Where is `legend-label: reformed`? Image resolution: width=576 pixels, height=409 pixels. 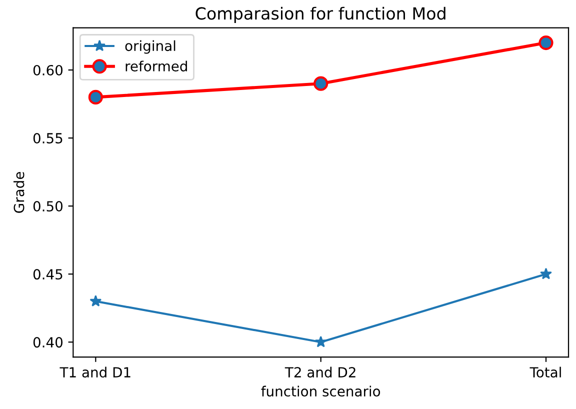 legend-label: reformed is located at coordinates (156, 66).